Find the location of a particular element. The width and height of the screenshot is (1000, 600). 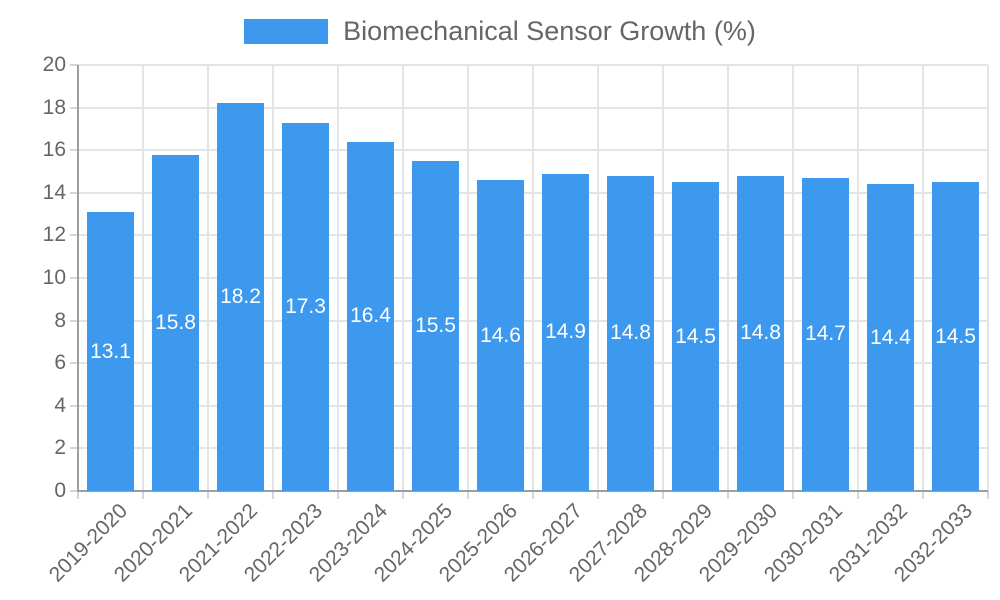

bar-value-label: 16.4 is located at coordinates (370, 316).